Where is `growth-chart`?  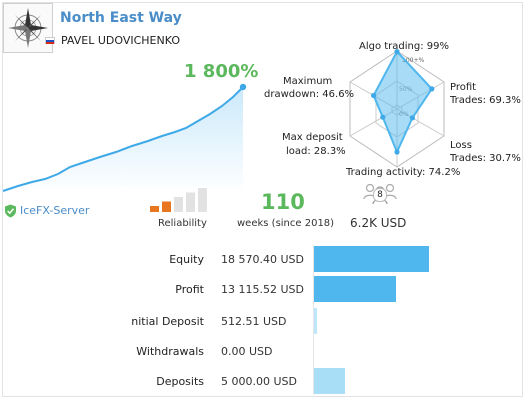
growth-chart is located at coordinates (124, 139).